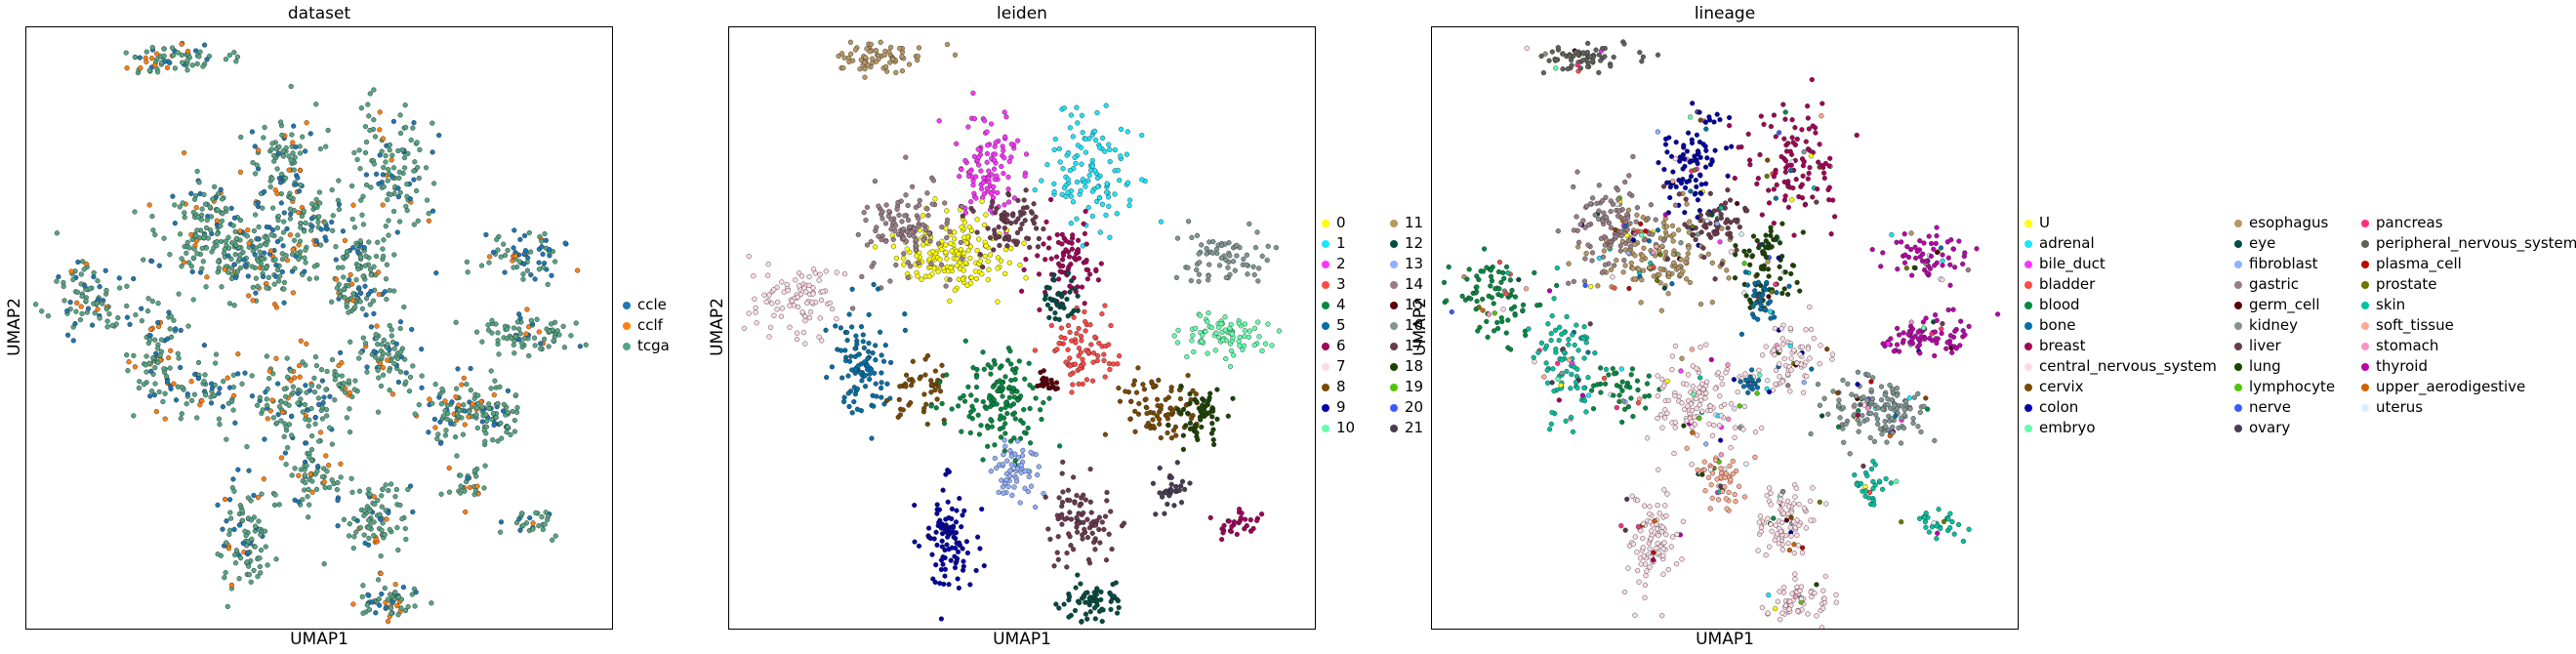 This screenshot has height=654, width=2576. Describe the element at coordinates (319, 13) in the screenshot. I see `chart-title: dataset` at that location.